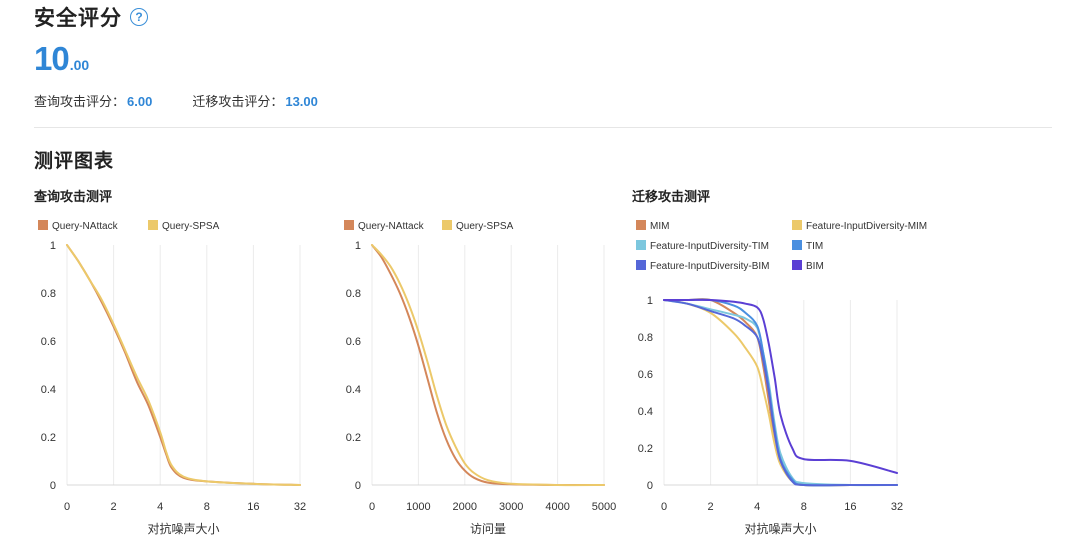 The height and width of the screenshot is (554, 1080). I want to click on legend-item-bim: BIM, so click(808, 266).